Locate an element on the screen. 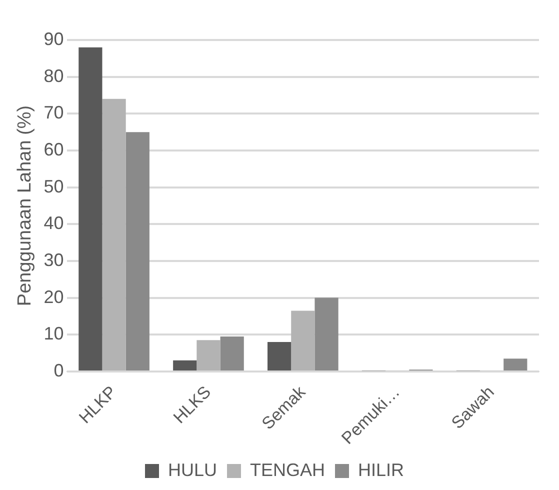  y-tick-label: 0 is located at coordinates (59, 370).